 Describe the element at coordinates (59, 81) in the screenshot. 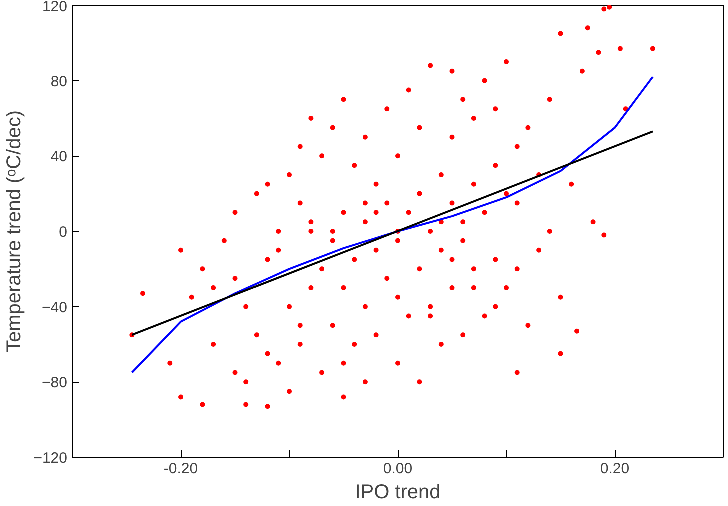

I see `y-tick-label: 80` at that location.